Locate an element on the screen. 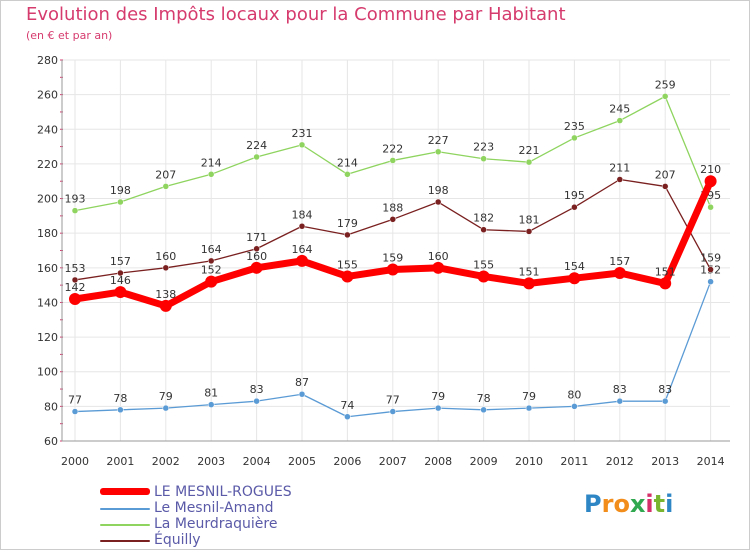 This screenshot has height=550, width=750. data-label-le-mesnil-rogues: 157 is located at coordinates (619, 261).